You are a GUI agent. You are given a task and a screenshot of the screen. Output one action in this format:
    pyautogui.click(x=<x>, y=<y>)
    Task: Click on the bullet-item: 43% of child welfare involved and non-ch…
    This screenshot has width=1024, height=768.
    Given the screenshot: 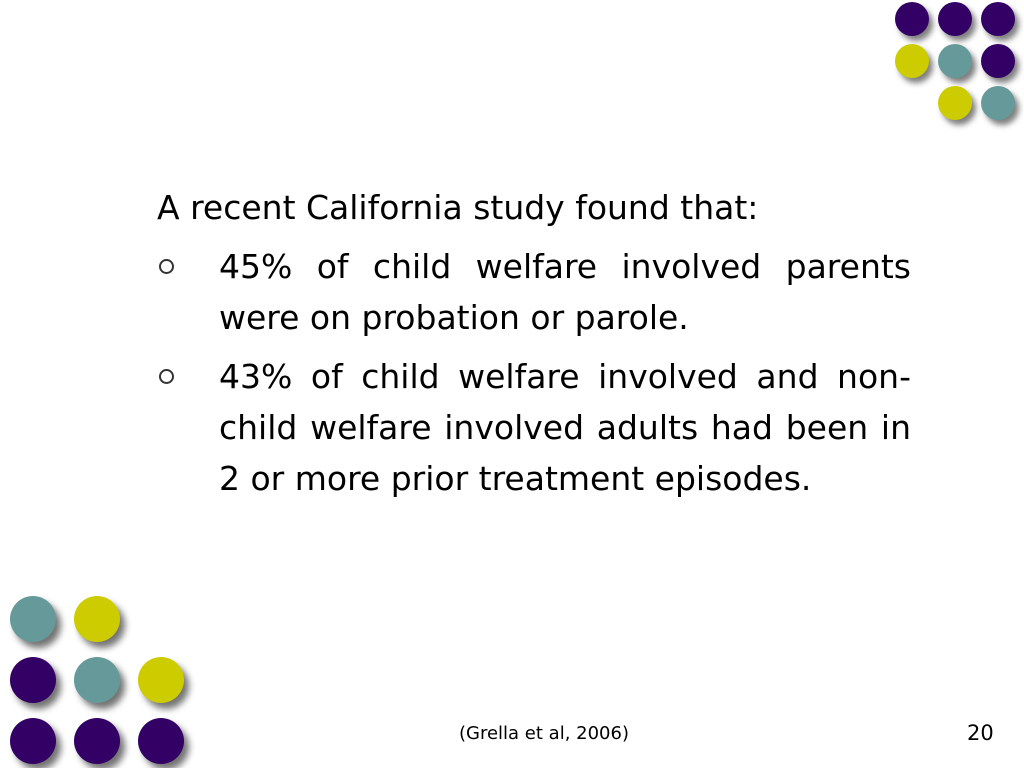 What is the action you would take?
    pyautogui.click(x=534, y=427)
    